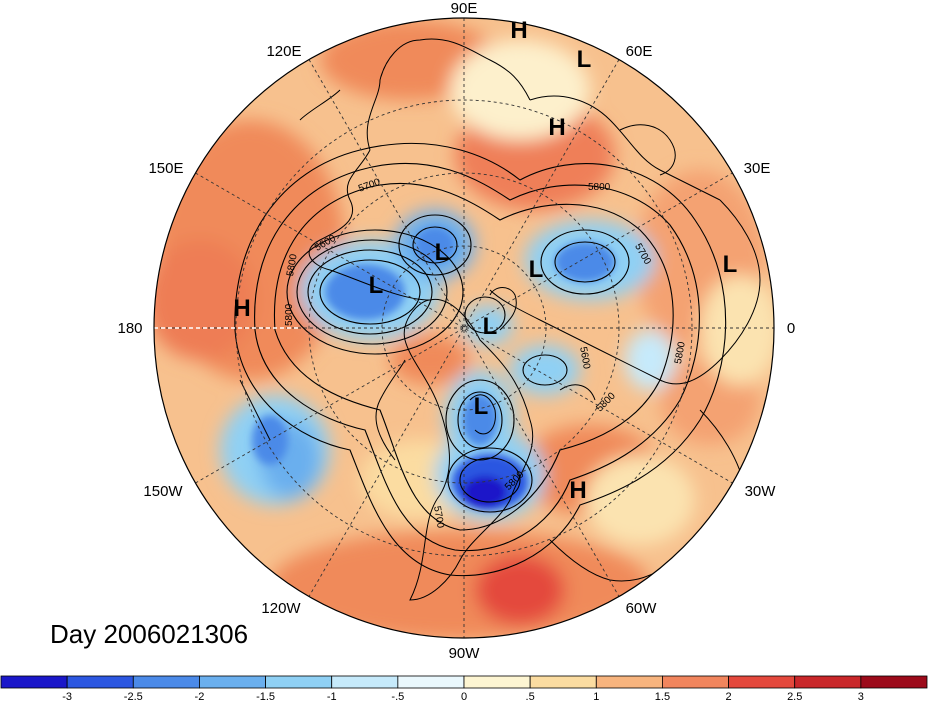 The width and height of the screenshot is (928, 702). What do you see at coordinates (200, 696) in the screenshot?
I see `colorbar-tick-label: -2` at bounding box center [200, 696].